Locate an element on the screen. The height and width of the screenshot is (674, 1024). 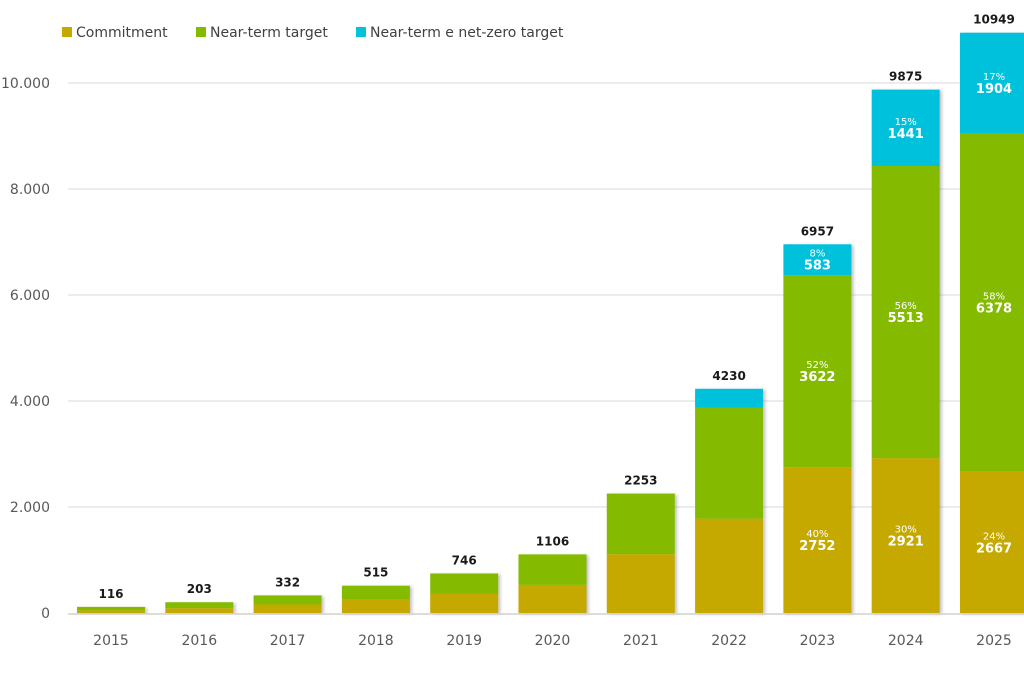
segment-percent-label: 17% is located at coordinates (994, 77).